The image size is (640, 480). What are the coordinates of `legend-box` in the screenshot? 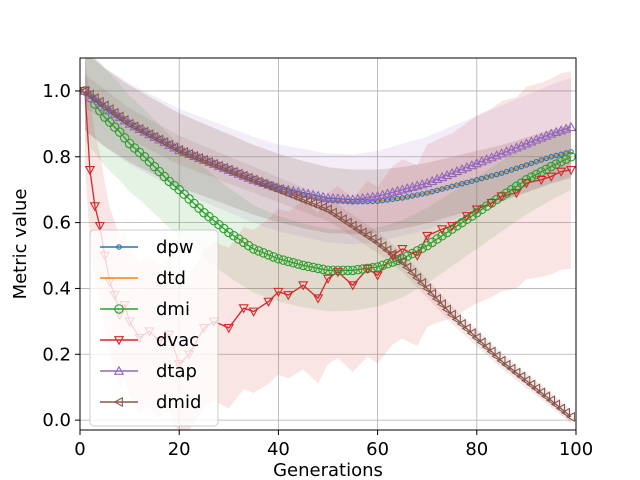 It's located at (154, 328).